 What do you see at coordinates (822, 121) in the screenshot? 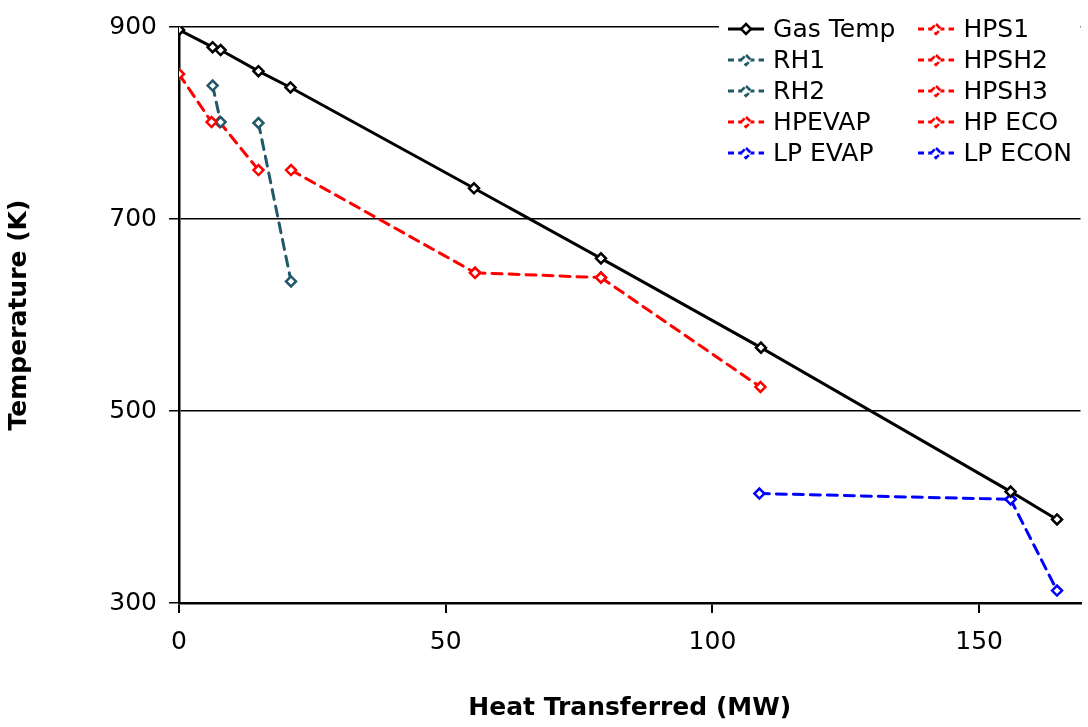
I see `legend-label: HPEVAP` at bounding box center [822, 121].